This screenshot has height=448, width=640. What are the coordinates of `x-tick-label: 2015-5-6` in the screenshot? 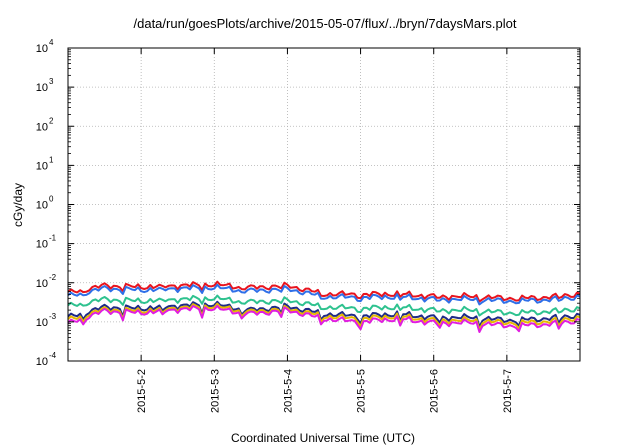 It's located at (435, 391).